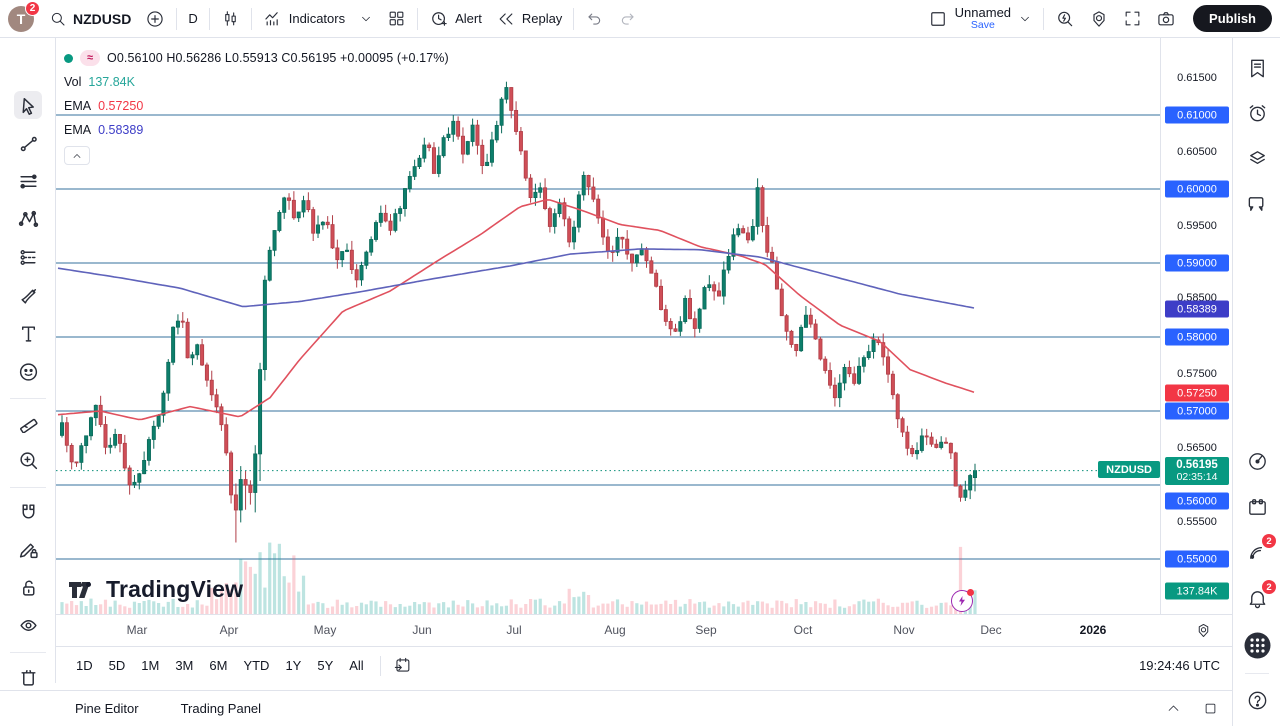 The image size is (1280, 726). I want to click on interval-button: D, so click(192, 18).